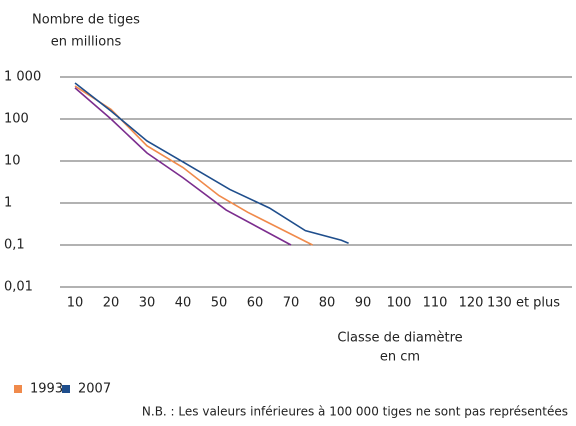 This screenshot has height=426, width=576. I want to click on x-tick-label: 70, so click(291, 303).